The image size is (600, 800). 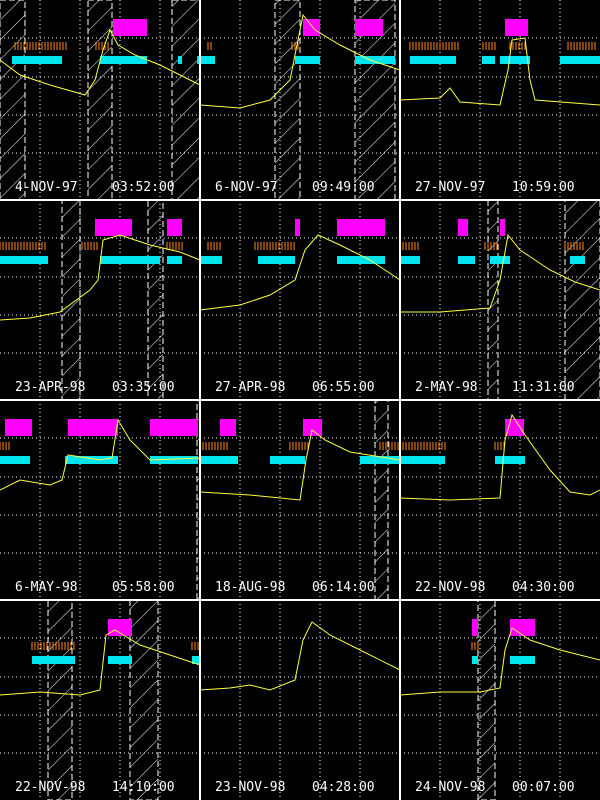 I want to click on panel: 6-NOV-97 09:49:00, so click(x=300, y=100).